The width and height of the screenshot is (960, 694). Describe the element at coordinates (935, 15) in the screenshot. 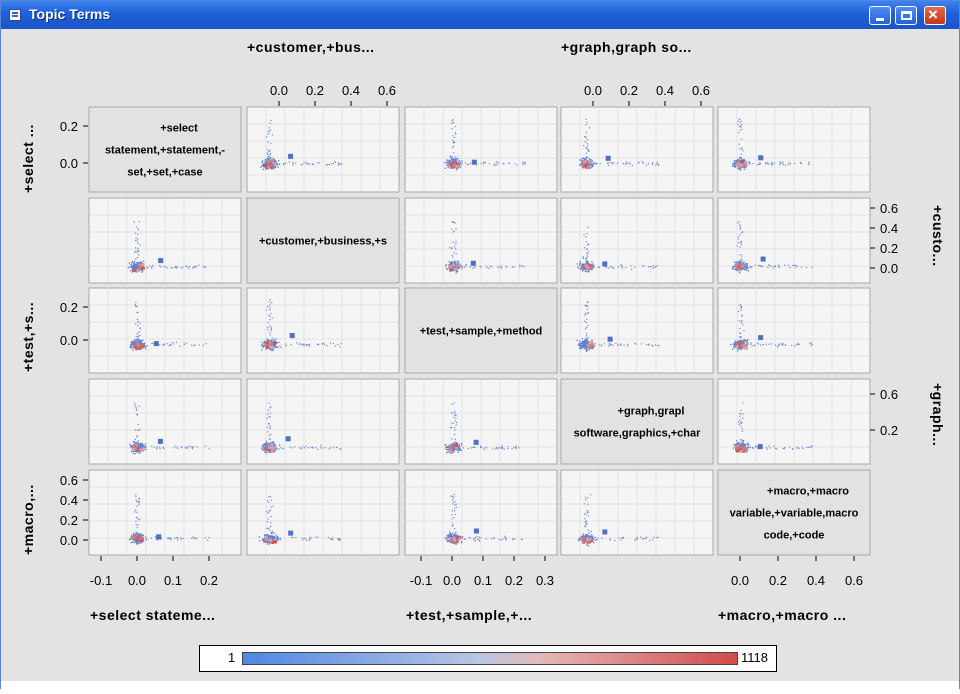

I see `close-button: ×` at that location.